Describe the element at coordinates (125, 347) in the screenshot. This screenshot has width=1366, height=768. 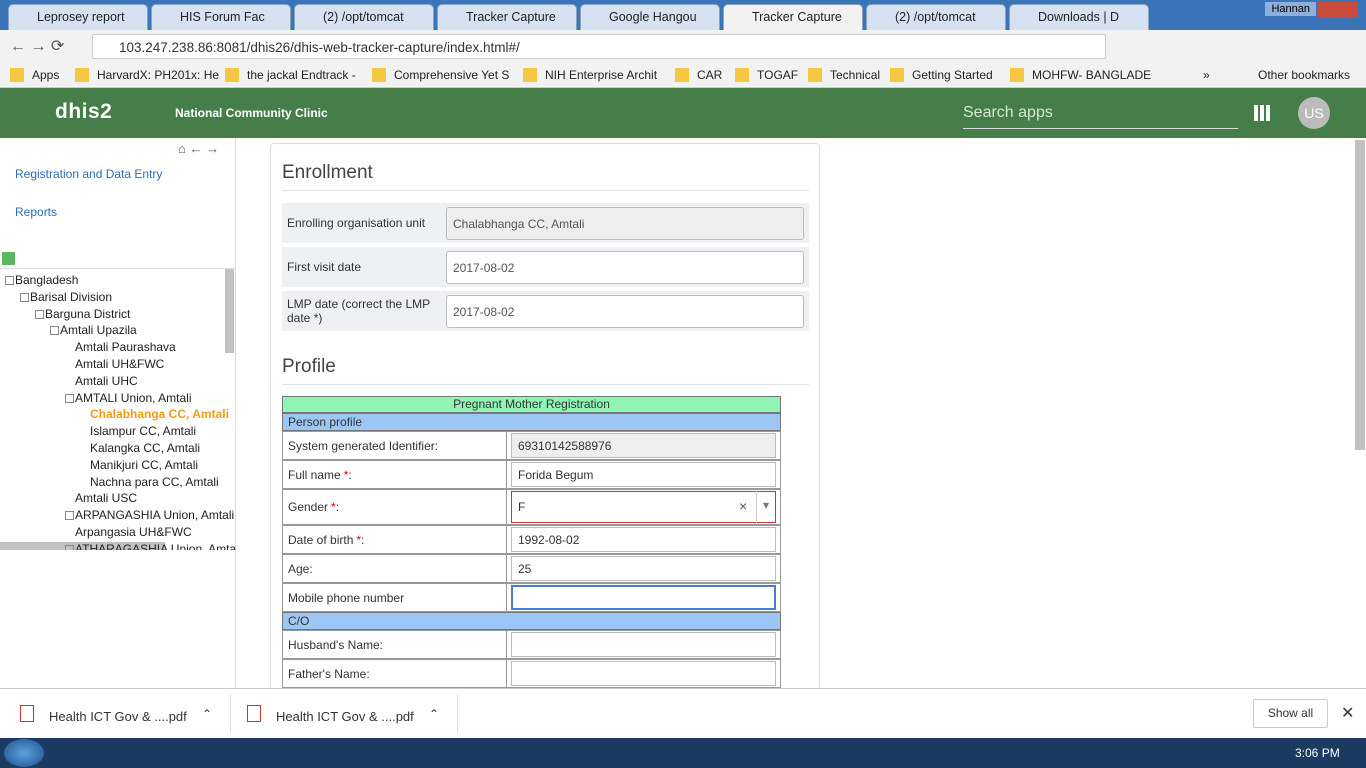
I see `tree-node: Amtali Paurashava` at that location.